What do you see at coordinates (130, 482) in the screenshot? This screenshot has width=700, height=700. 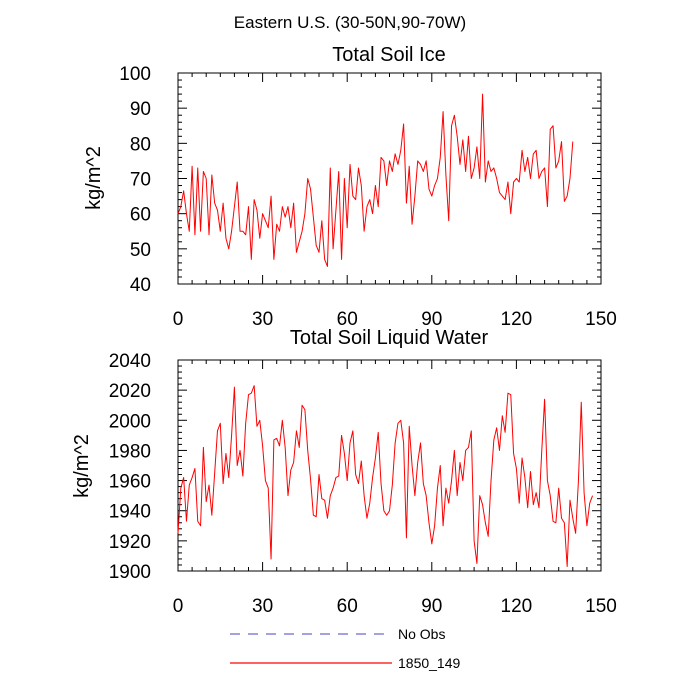 I see `y-tick-label: 1960` at bounding box center [130, 482].